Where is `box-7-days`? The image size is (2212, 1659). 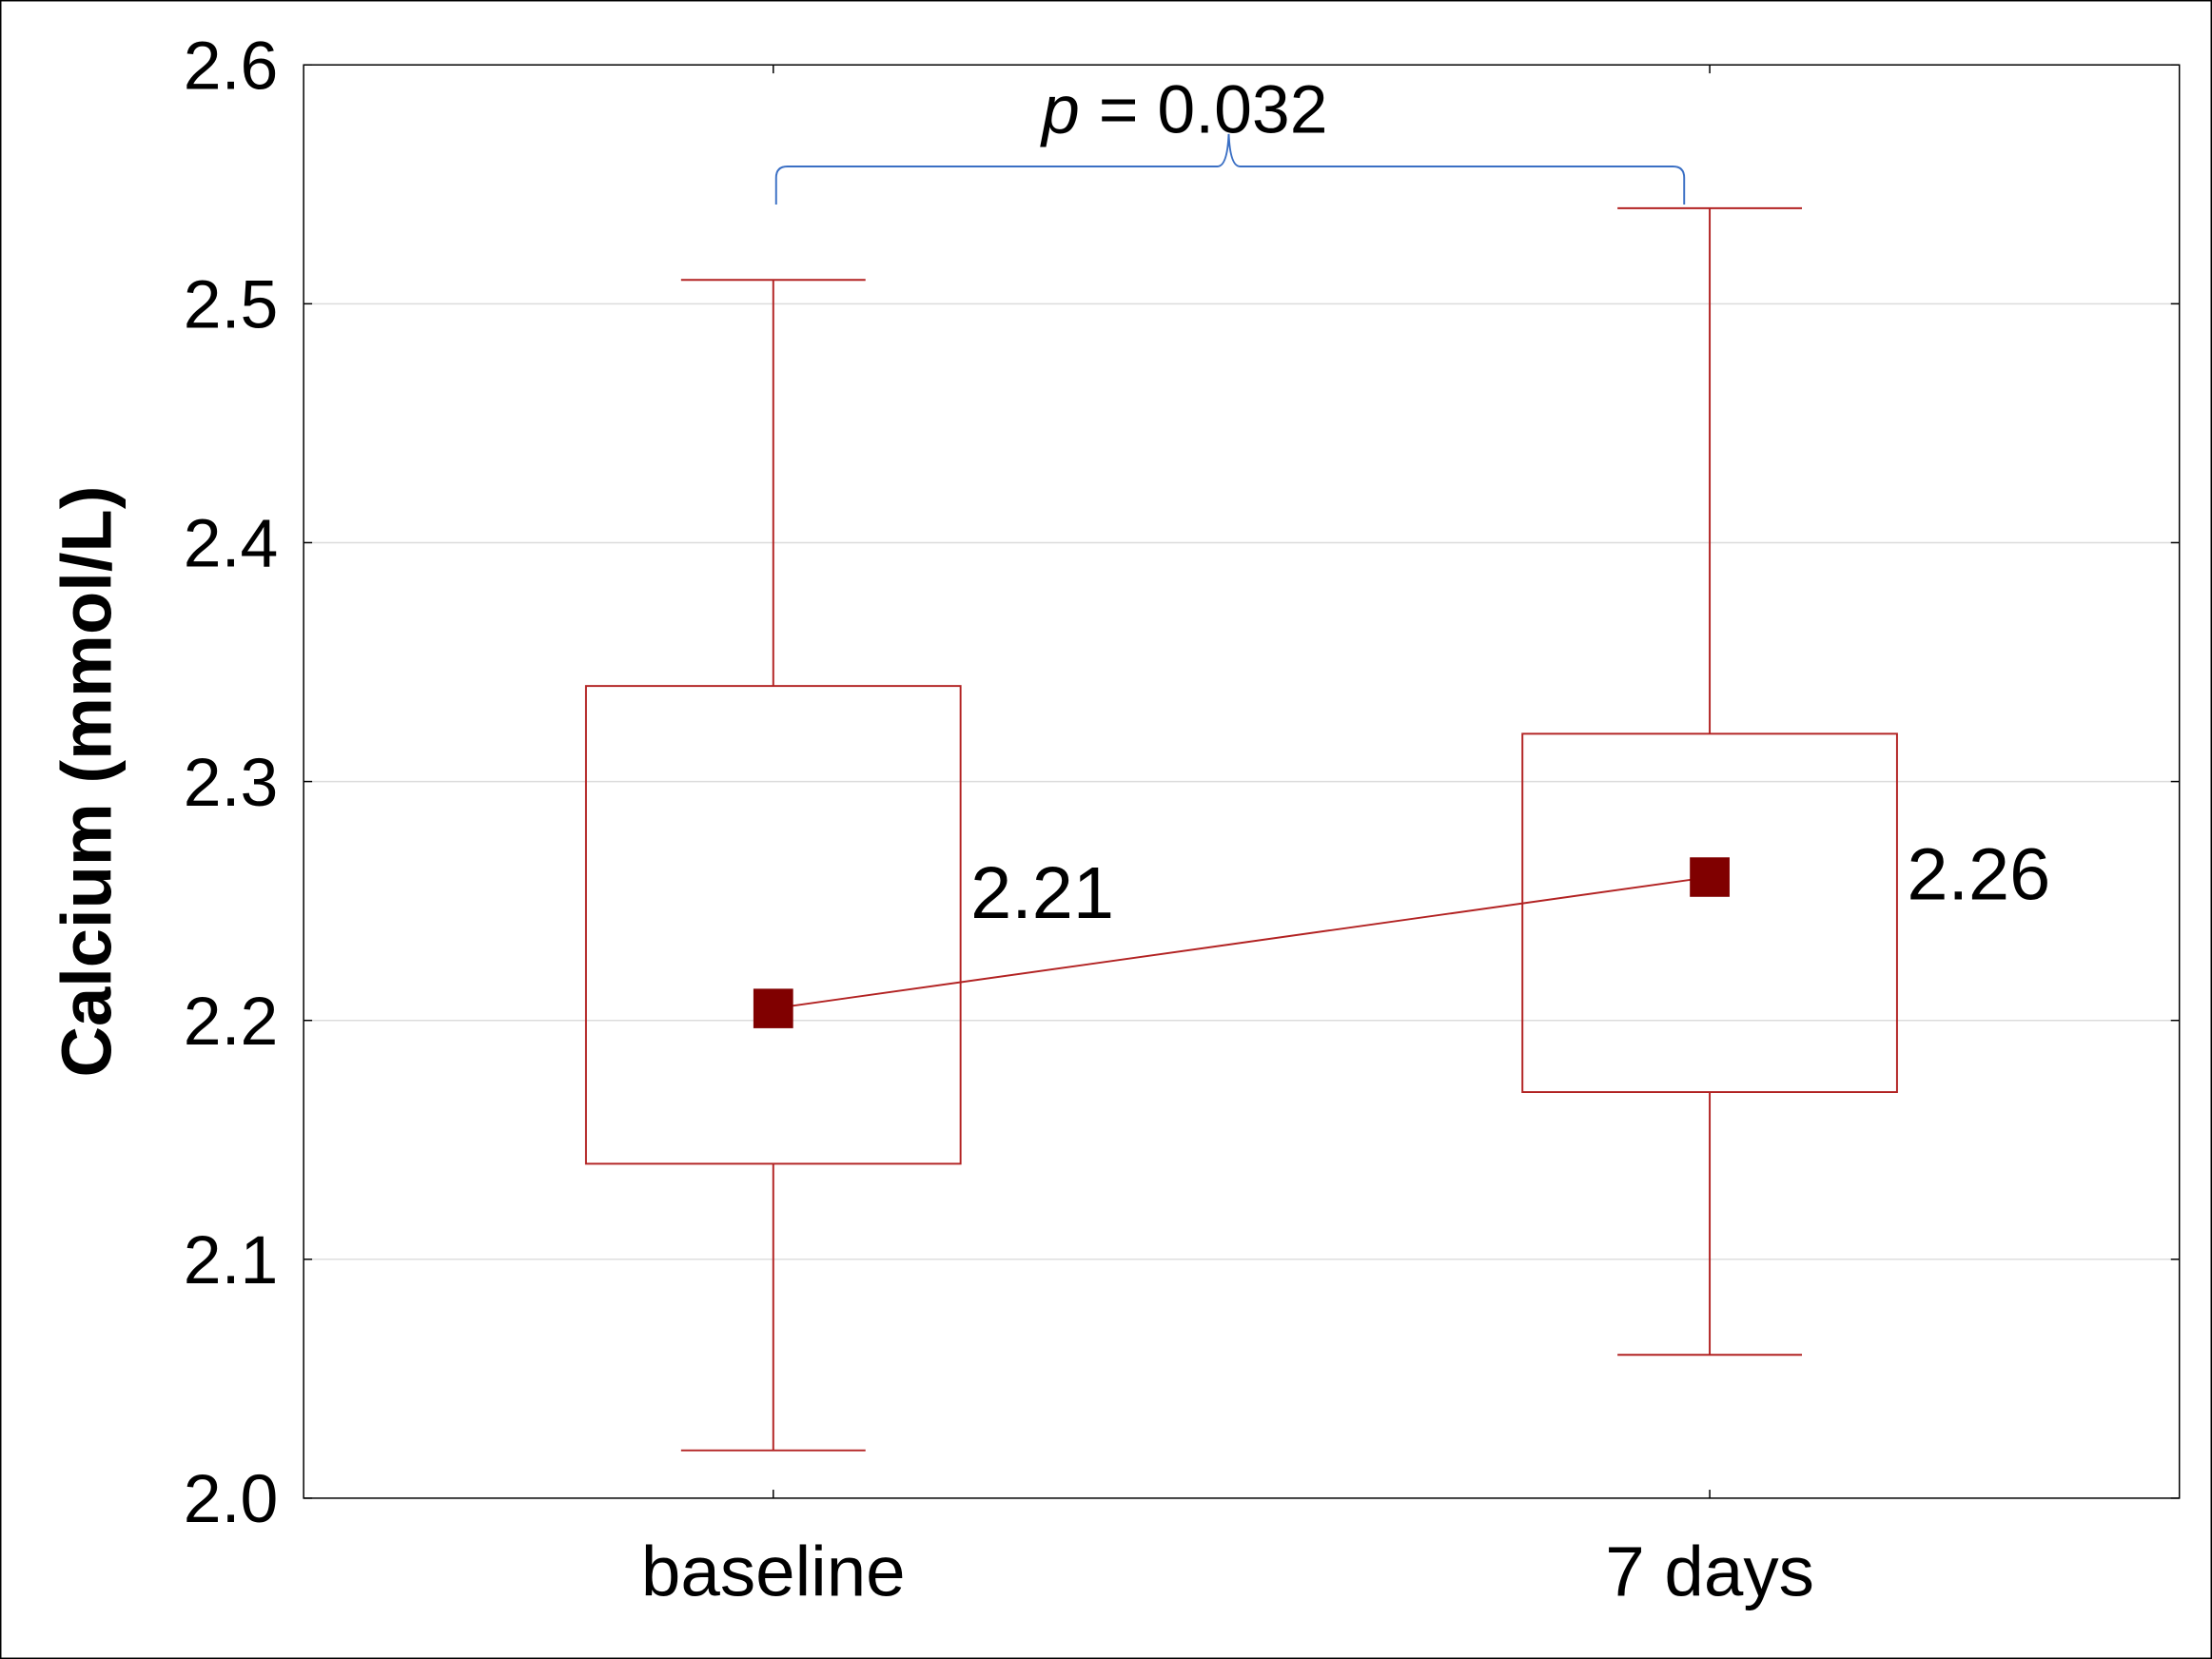 box-7-days is located at coordinates (1709, 912).